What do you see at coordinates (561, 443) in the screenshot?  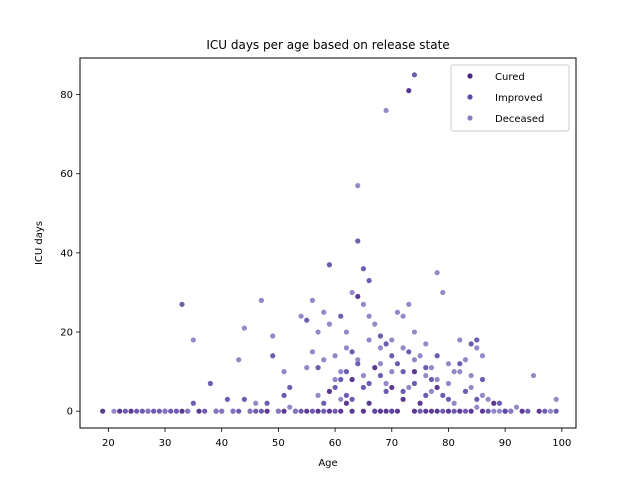 I see `x-tick-label: 100` at bounding box center [561, 443].